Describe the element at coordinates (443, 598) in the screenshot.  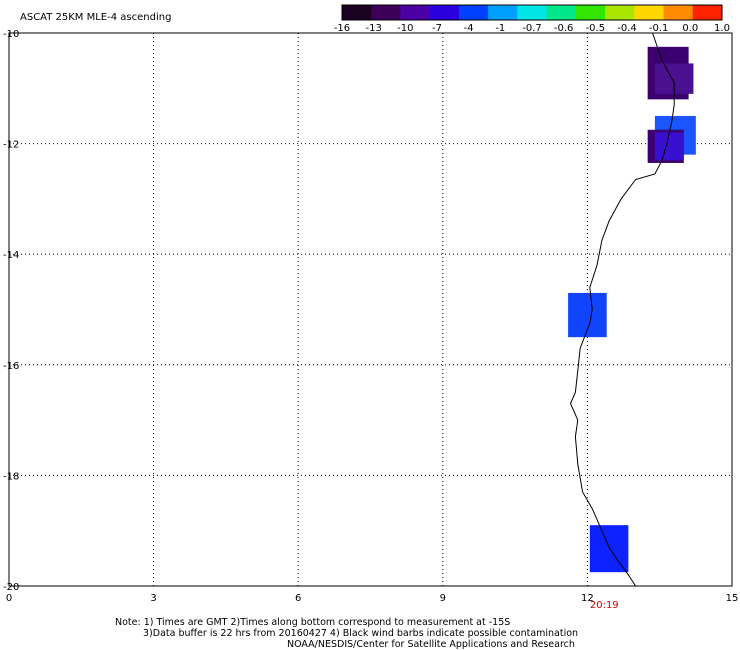
I see `x-tick-label: 9` at that location.